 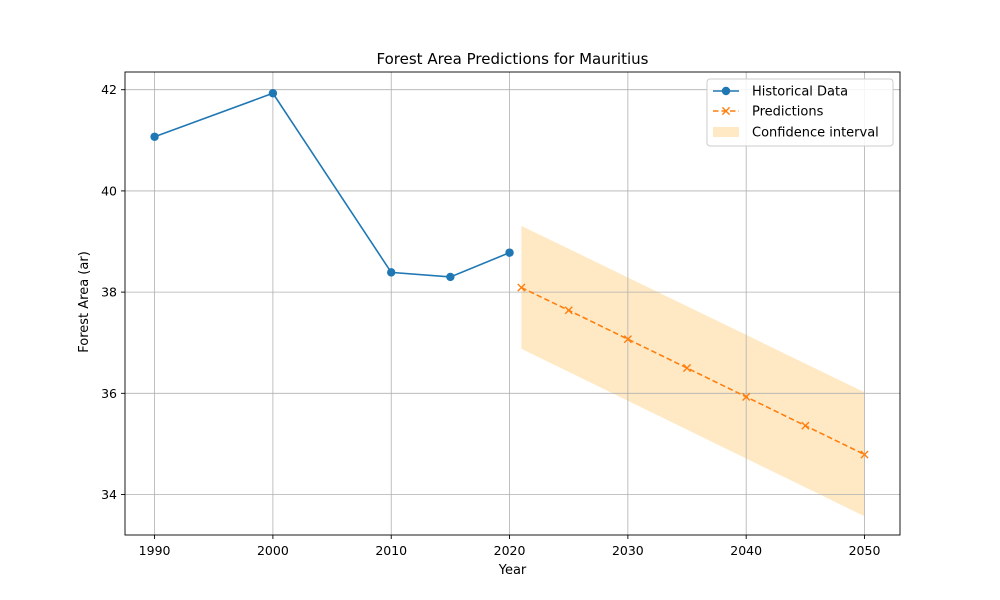 What do you see at coordinates (84, 302) in the screenshot?
I see `y-axis-label: Forest Area (ar)` at bounding box center [84, 302].